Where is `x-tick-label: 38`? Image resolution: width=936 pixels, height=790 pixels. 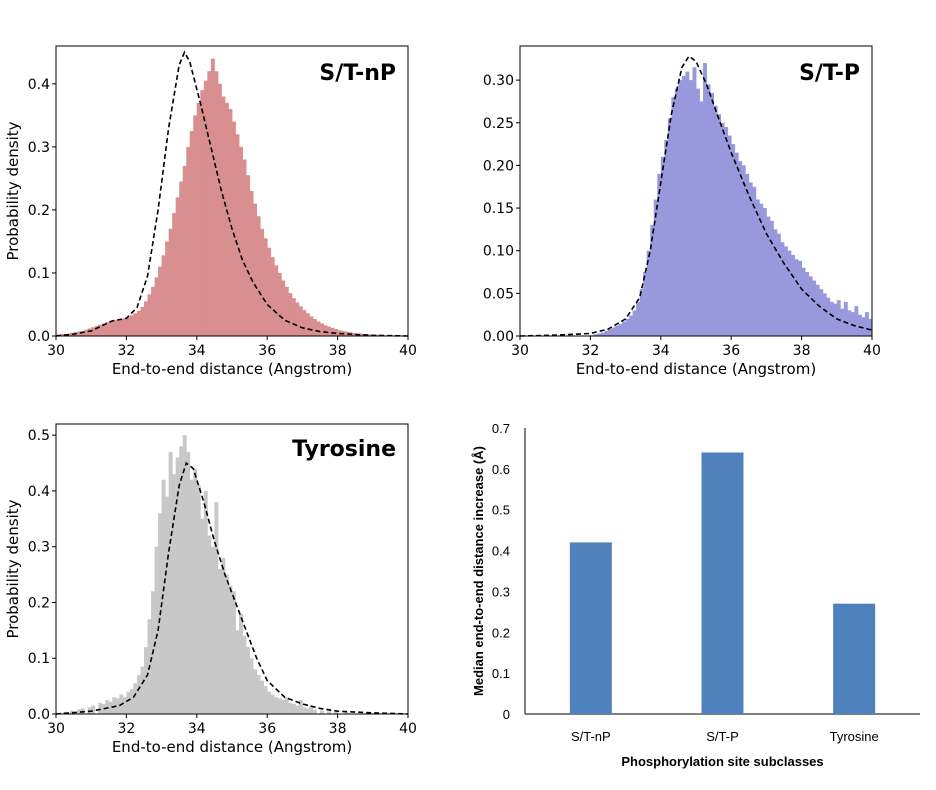
x-tick-label: 38 is located at coordinates (338, 351).